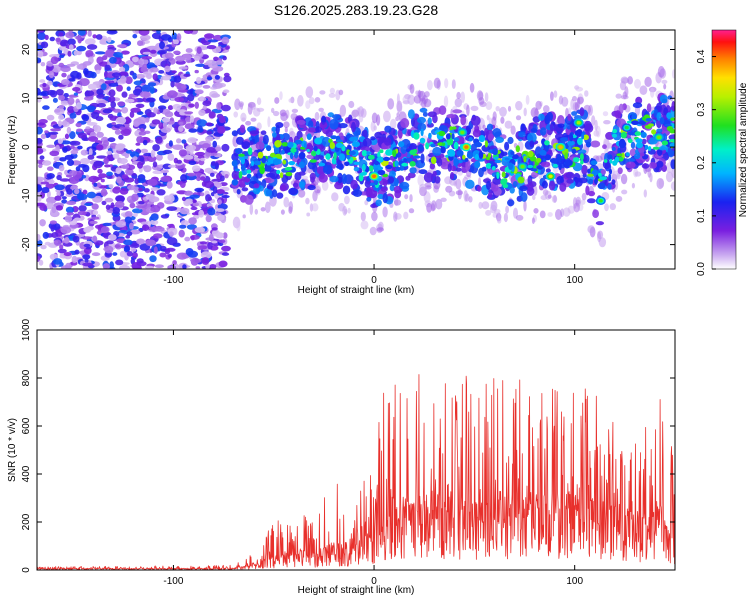 This screenshot has height=600, width=750. I want to click on y-tick-label: 400, so click(26, 473).